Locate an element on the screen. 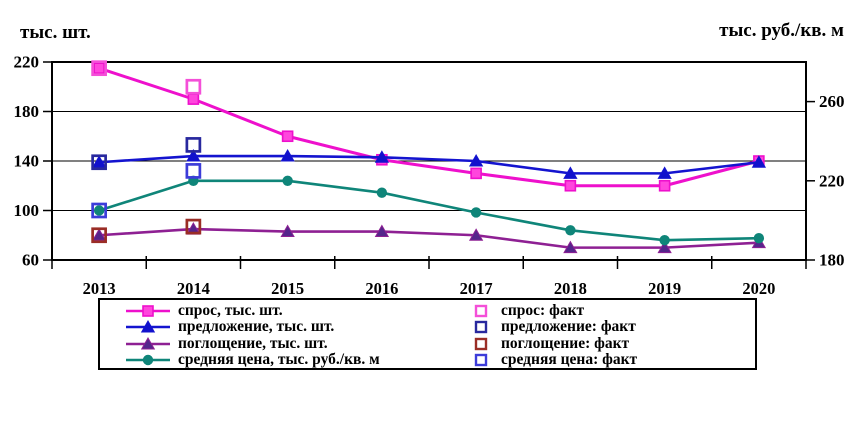 This screenshot has height=427, width=850. legend-label-spros: спрос, тыс. шт. is located at coordinates (230, 311).